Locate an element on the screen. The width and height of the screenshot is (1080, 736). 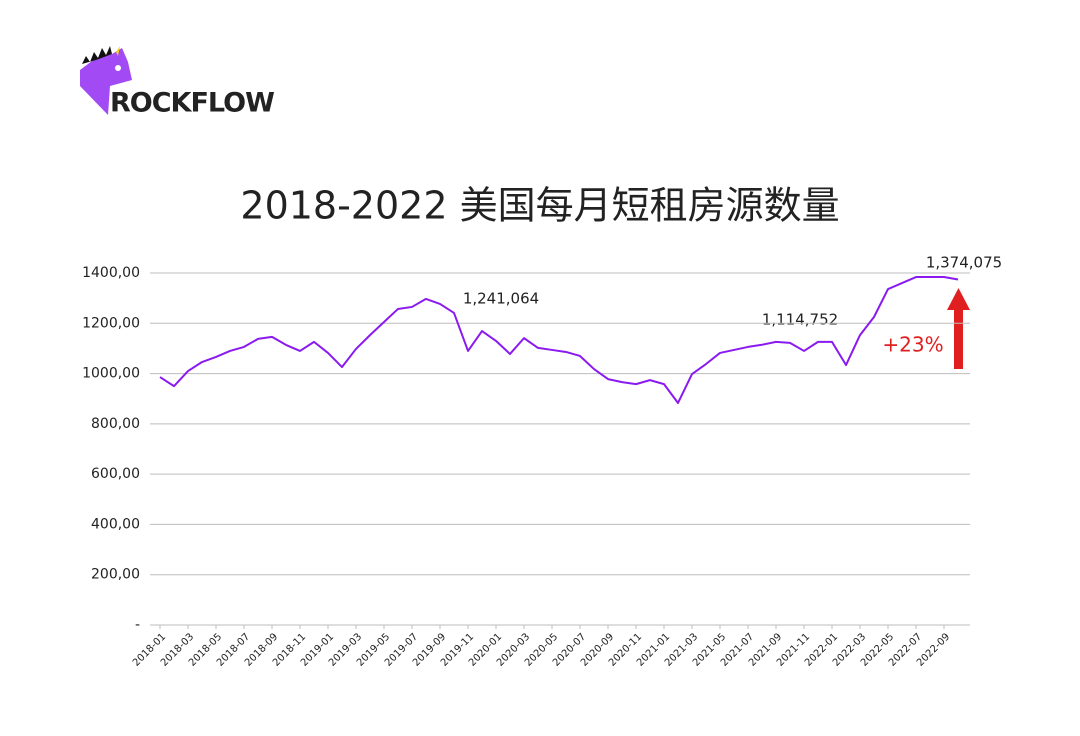
y-tick-label: 1000,00 is located at coordinates (111, 374).